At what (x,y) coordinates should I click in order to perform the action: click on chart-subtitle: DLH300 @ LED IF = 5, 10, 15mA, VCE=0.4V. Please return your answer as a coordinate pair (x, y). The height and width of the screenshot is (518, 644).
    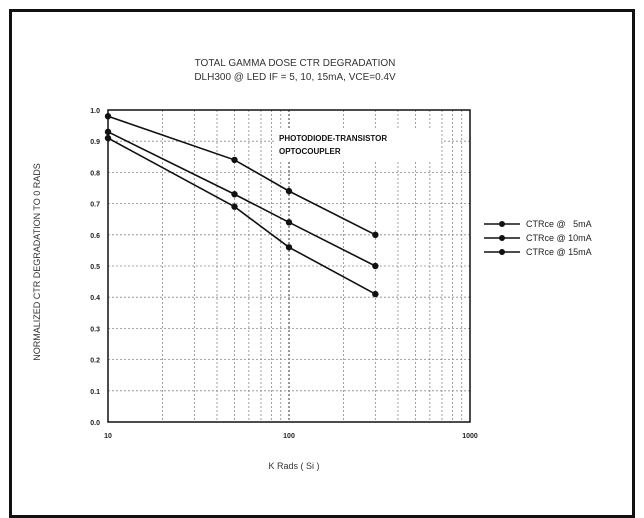
    Looking at the image, I should click on (295, 77).